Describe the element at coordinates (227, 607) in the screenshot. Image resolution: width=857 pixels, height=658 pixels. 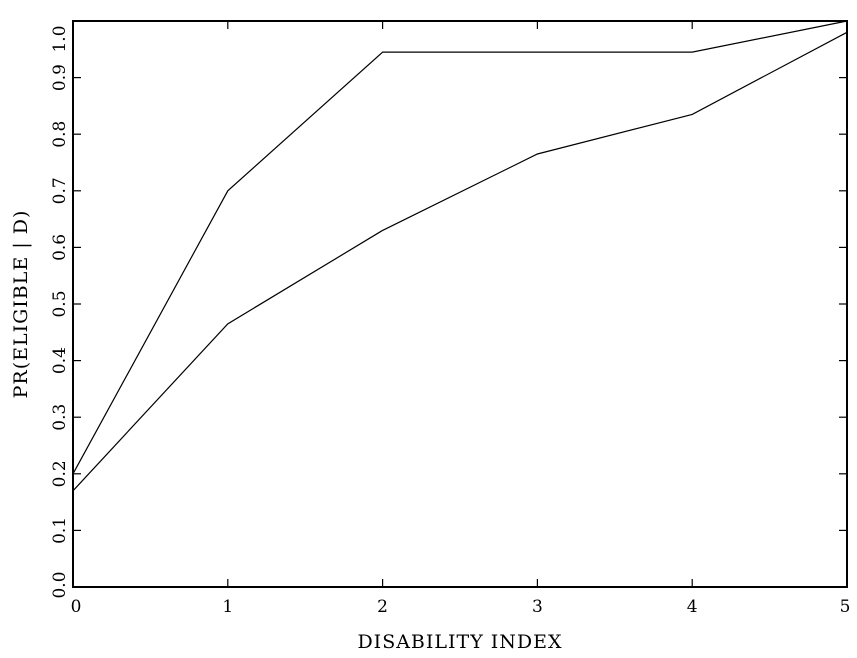
I see `x-tick-label: 1` at that location.